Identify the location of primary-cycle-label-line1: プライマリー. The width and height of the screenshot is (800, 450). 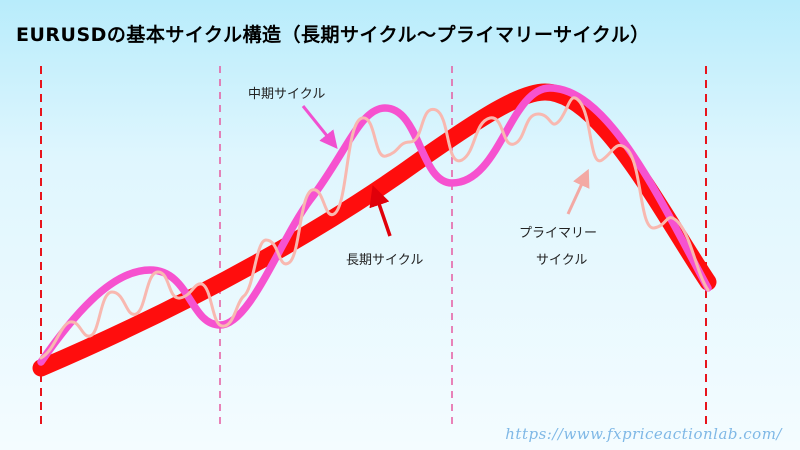
(558, 233).